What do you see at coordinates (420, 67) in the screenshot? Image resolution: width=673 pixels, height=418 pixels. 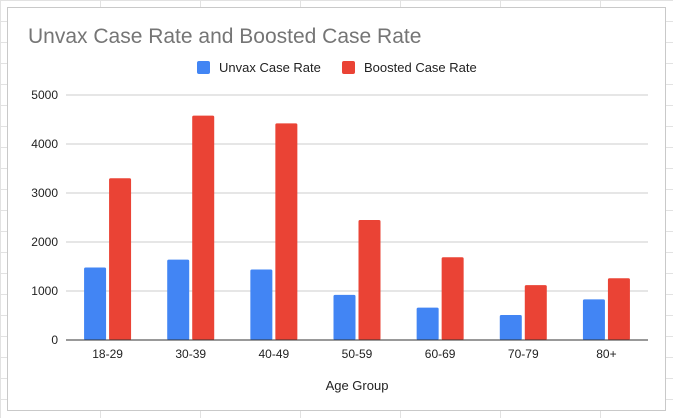 I see `legend-label: Boosted Case Rate` at bounding box center [420, 67].